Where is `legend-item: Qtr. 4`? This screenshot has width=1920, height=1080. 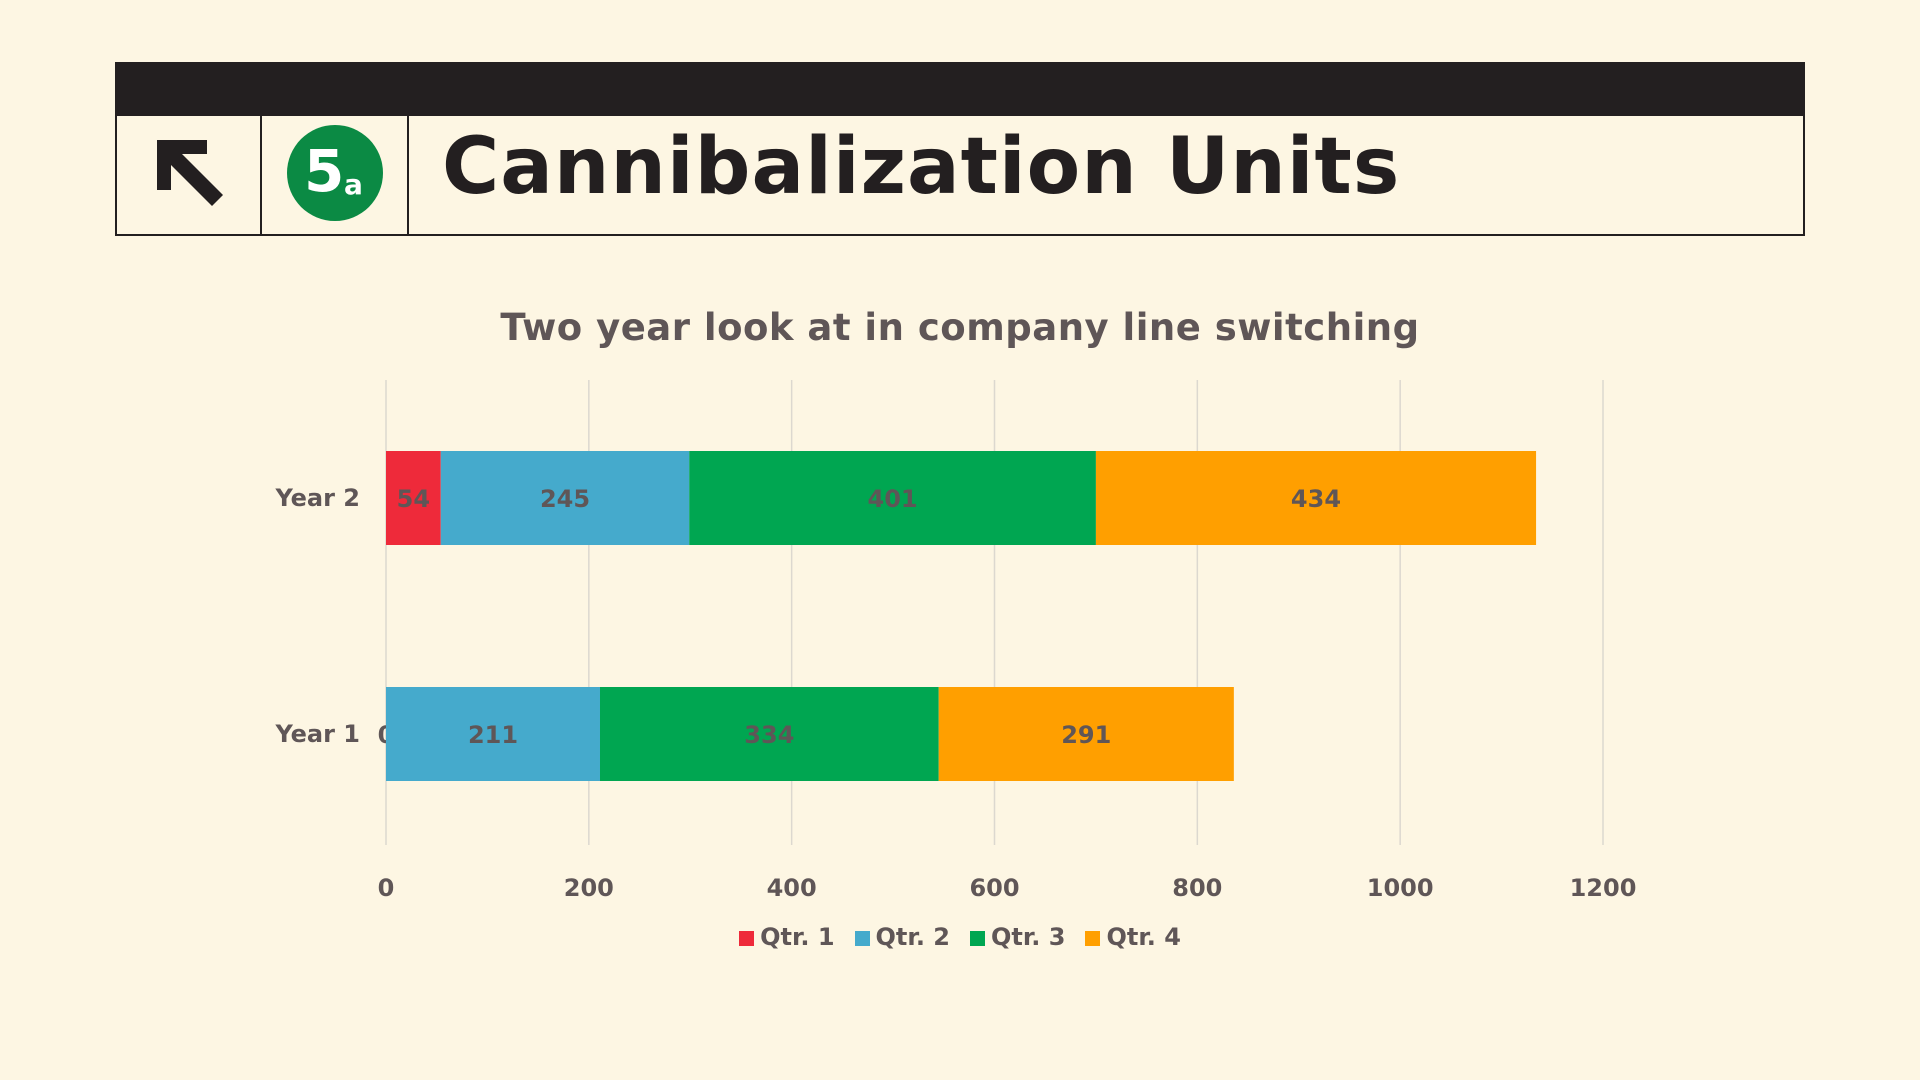 legend-item: Qtr. 4 is located at coordinates (1133, 937).